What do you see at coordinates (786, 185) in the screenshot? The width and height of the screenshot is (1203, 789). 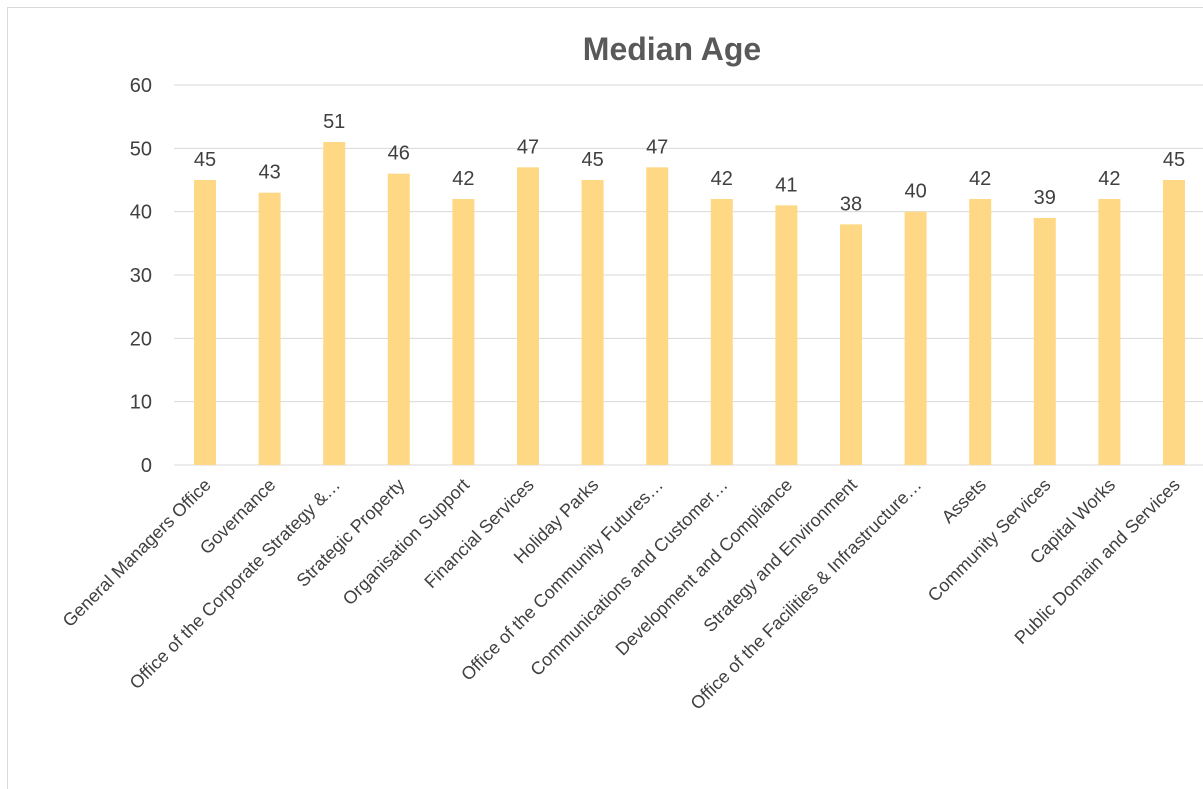 I see `data-label: 41` at bounding box center [786, 185].